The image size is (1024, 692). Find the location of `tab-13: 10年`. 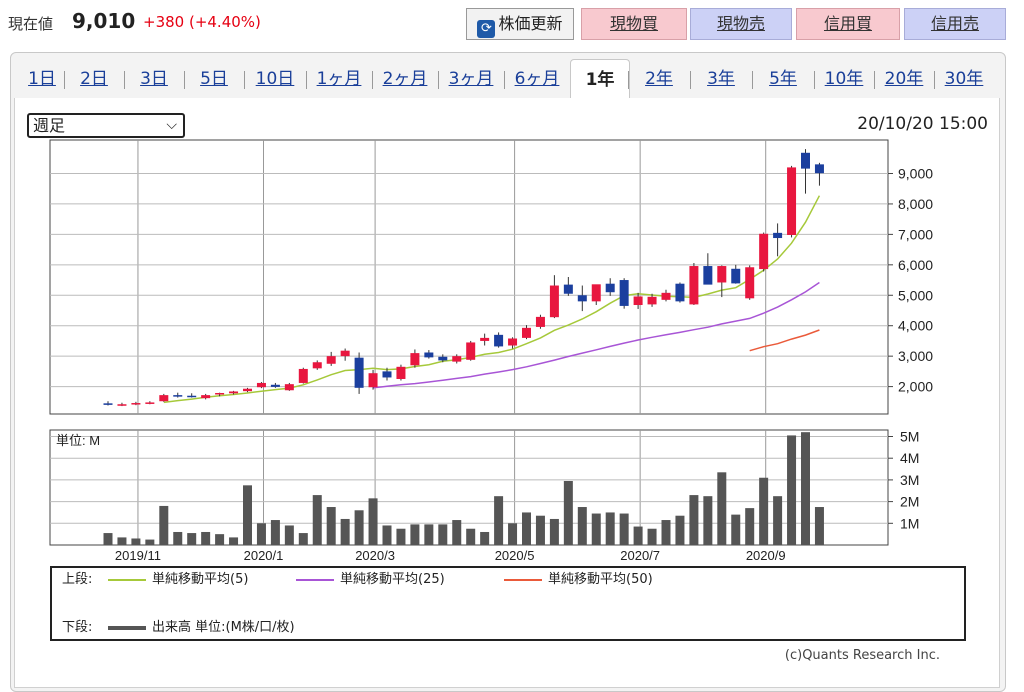

tab-13: 10年 is located at coordinates (844, 79).